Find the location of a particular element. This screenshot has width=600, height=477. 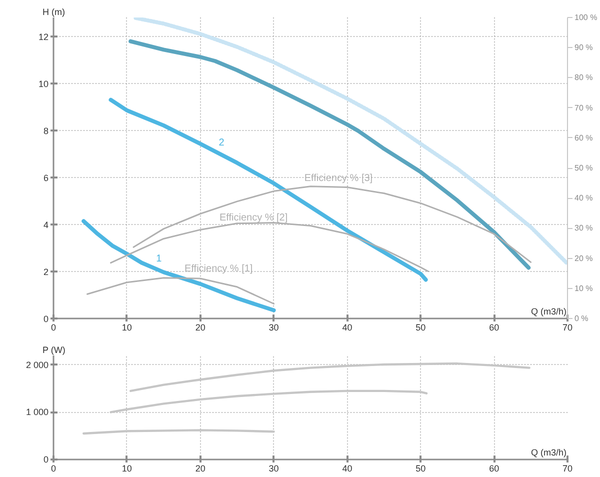

y2-tick-label: 0 % is located at coordinates (581, 318).